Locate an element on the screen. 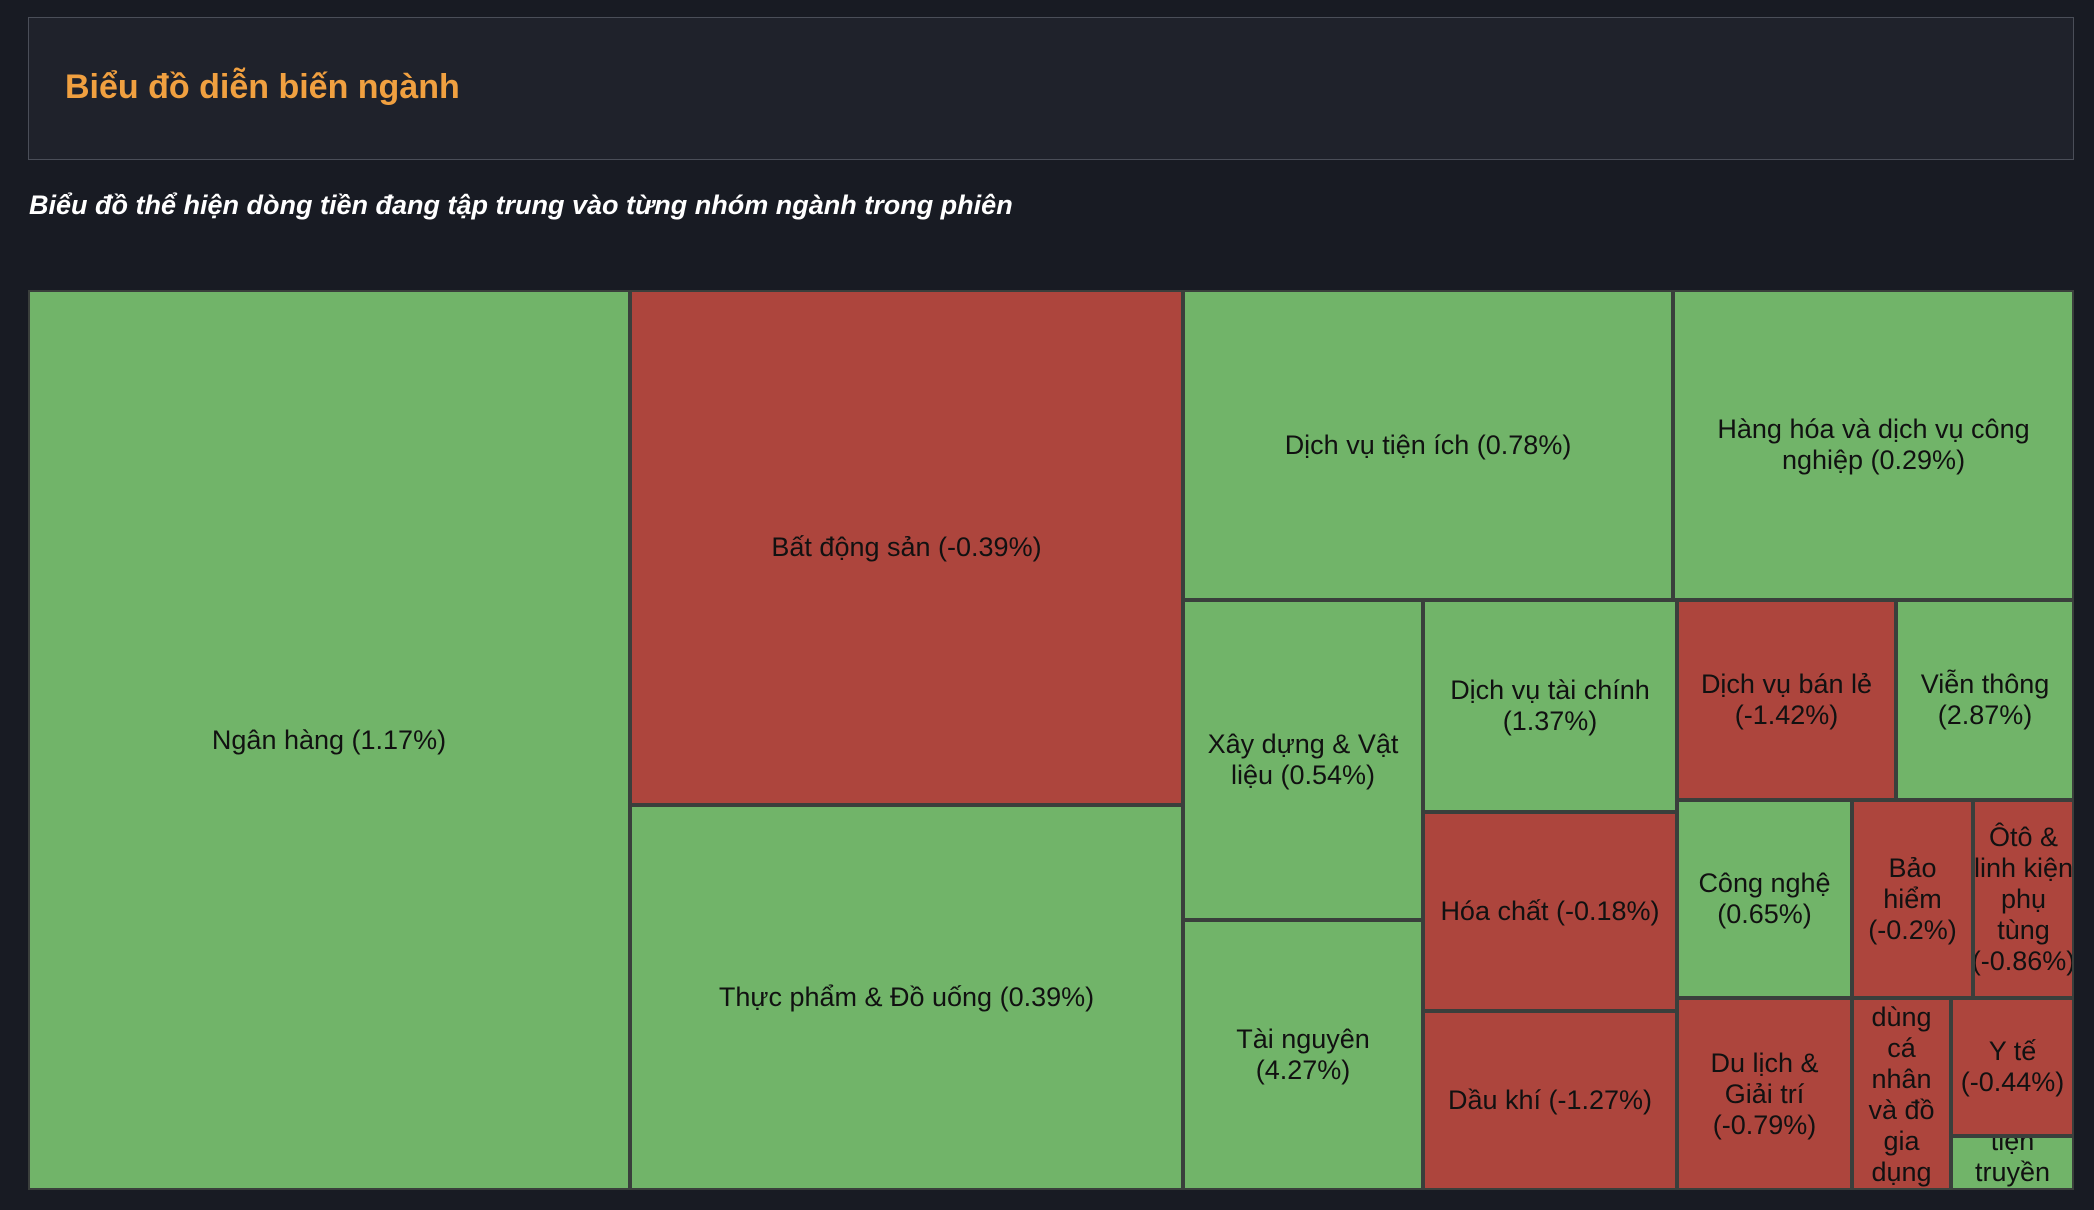  treemap-tile: Bảo hiểm (-0.2%) is located at coordinates (1912, 899).